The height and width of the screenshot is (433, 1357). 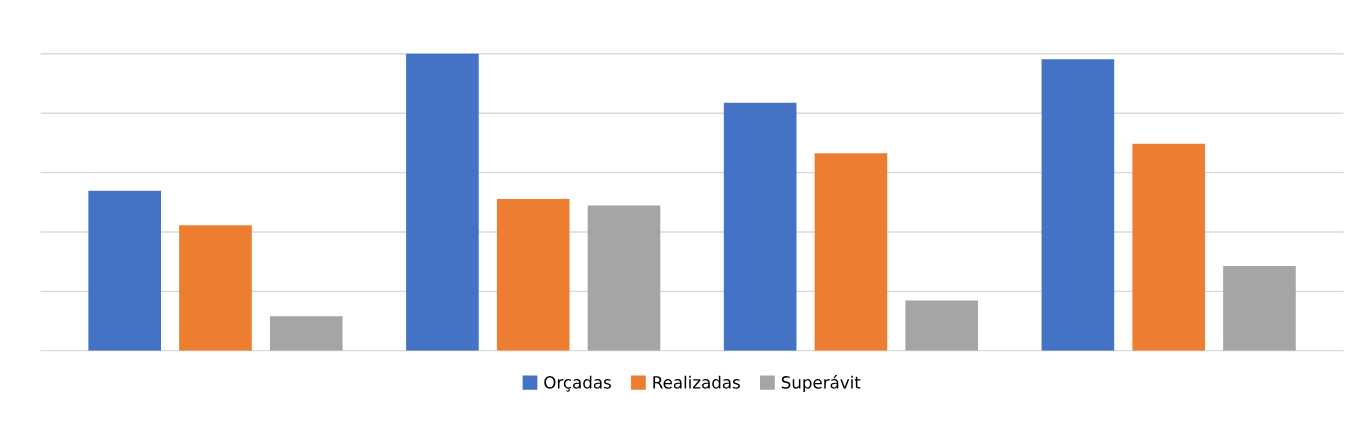 What do you see at coordinates (696, 382) in the screenshot?
I see `legend-label: Realizadas` at bounding box center [696, 382].